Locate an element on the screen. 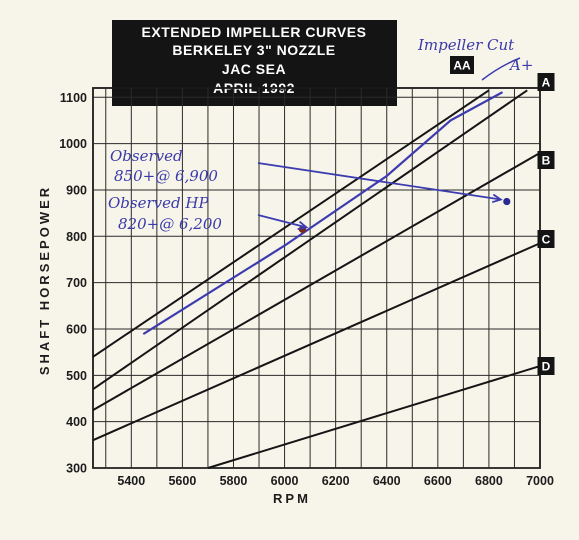 Image resolution: width=579 pixels, height=540 pixels. curve-label-aa: AA is located at coordinates (462, 65).